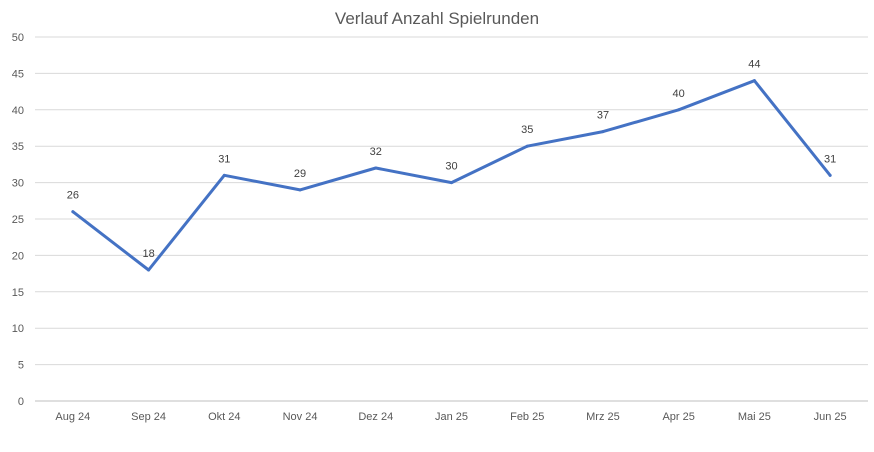  Describe the element at coordinates (18, 147) in the screenshot. I see `y-tick-label: 35` at that location.